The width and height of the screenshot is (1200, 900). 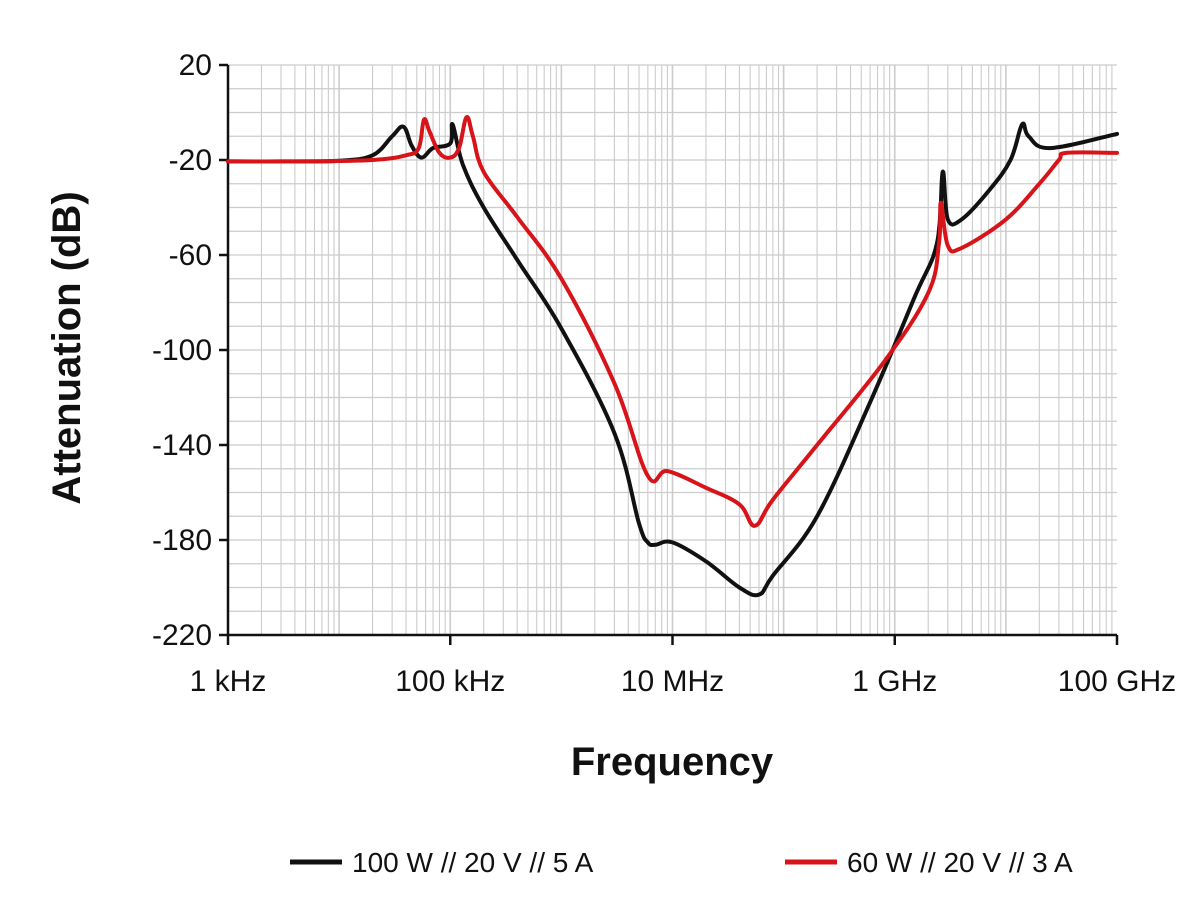 What do you see at coordinates (67, 347) in the screenshot?
I see `y-axis-title: Attenuation (dB)` at bounding box center [67, 347].